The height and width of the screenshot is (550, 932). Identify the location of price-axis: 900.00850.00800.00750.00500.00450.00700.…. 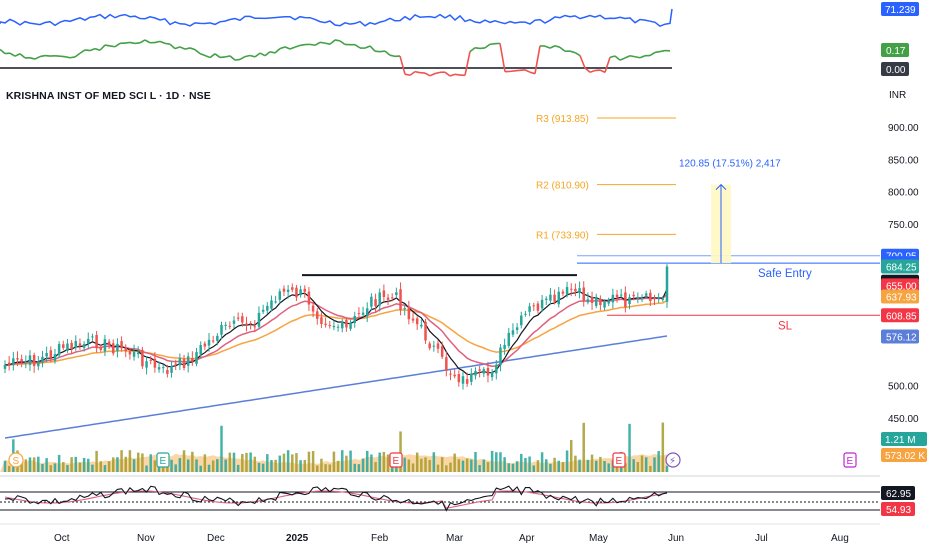
(900, 274).